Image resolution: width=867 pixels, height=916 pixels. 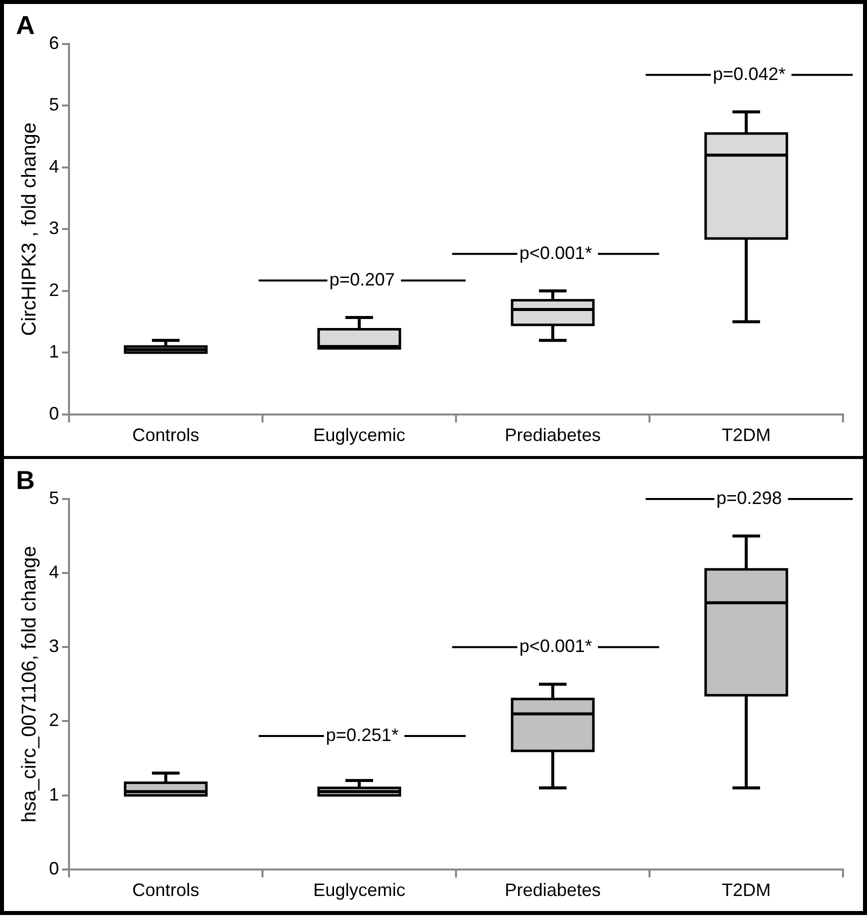 What do you see at coordinates (29, 684) in the screenshot?
I see `y-axis-title: hsa_circ_0071106, fold change` at bounding box center [29, 684].